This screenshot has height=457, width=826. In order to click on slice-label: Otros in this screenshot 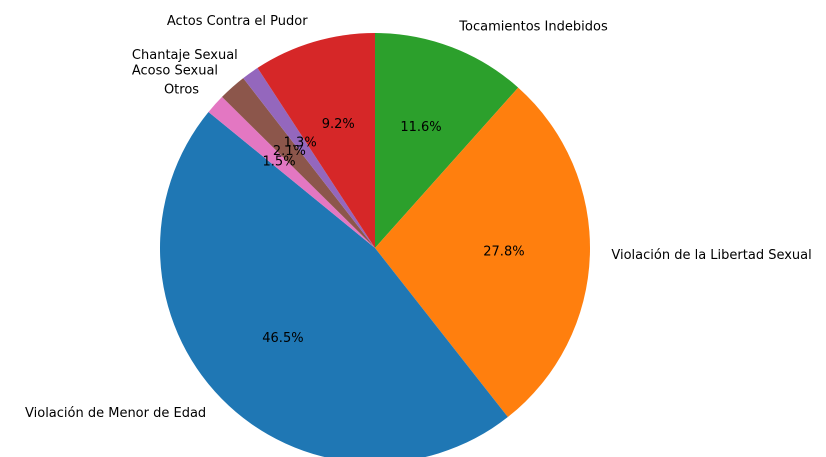, I will do `click(181, 89)`.